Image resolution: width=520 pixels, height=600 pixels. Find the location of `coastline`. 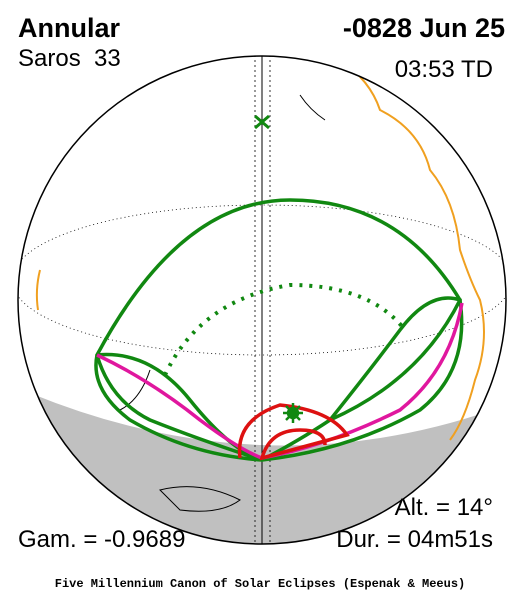

coastline is located at coordinates (38, 290).